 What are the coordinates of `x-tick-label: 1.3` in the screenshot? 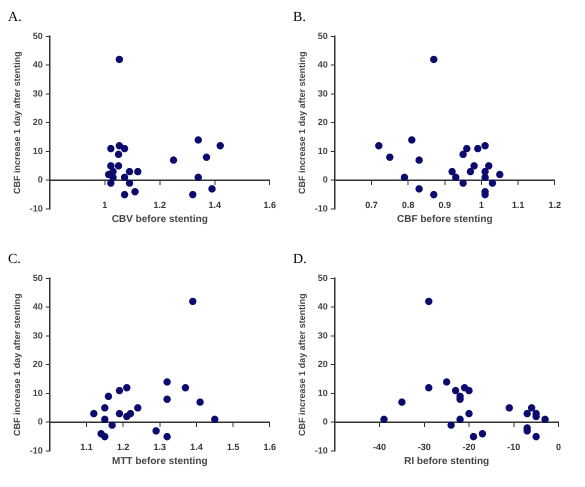 It's located at (160, 447).